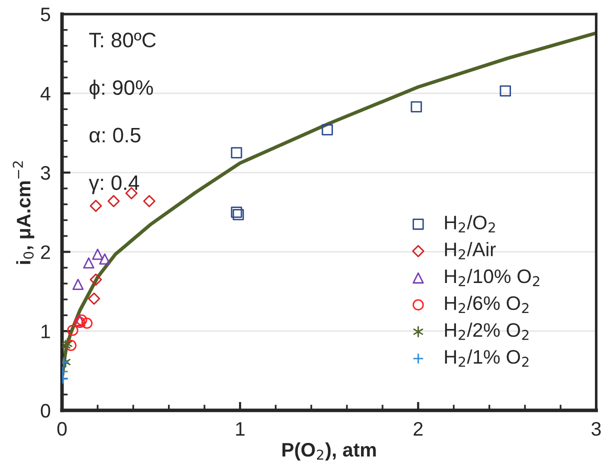 This screenshot has height=469, width=614. Describe the element at coordinates (45, 411) in the screenshot. I see `y-tick-label: 0` at that location.